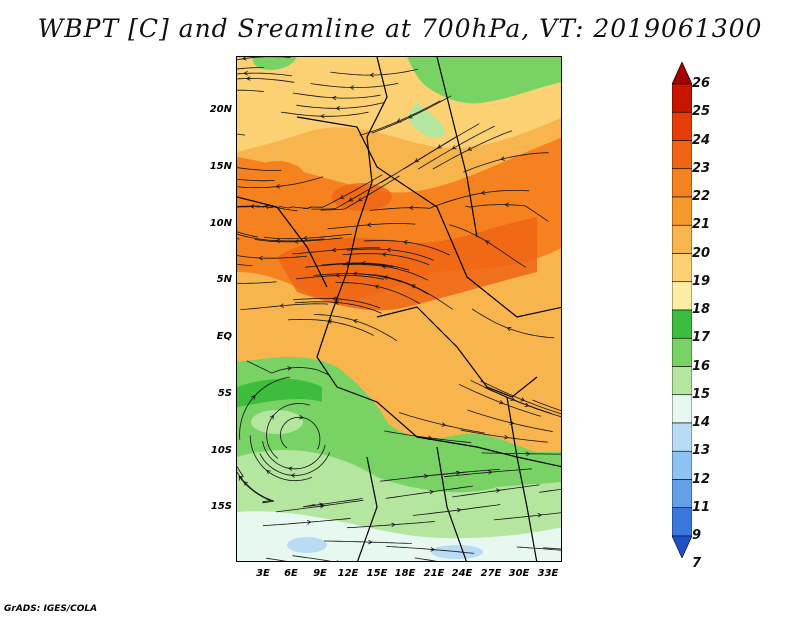 Image resolution: width=800 pixels, height=618 pixels. What do you see at coordinates (377, 573) in the screenshot?
I see `lon-label-15e: 15E` at bounding box center [377, 573].